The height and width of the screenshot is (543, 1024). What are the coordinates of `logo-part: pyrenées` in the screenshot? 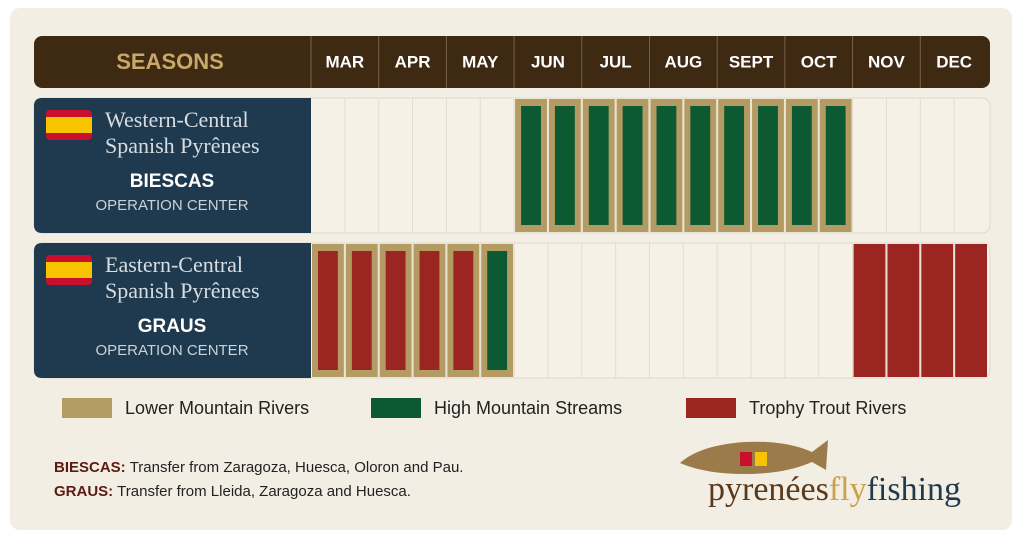 It's located at (768, 489).